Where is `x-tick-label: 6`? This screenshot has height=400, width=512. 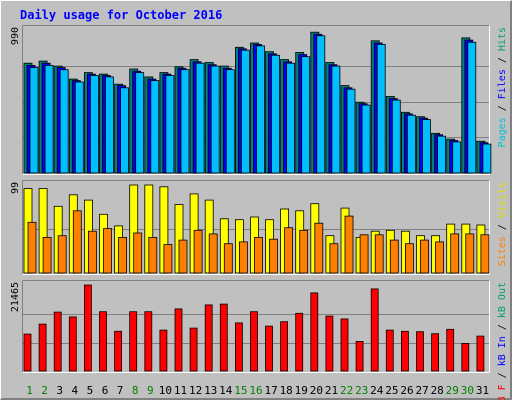
x-tick-label: 6 is located at coordinates (105, 390).